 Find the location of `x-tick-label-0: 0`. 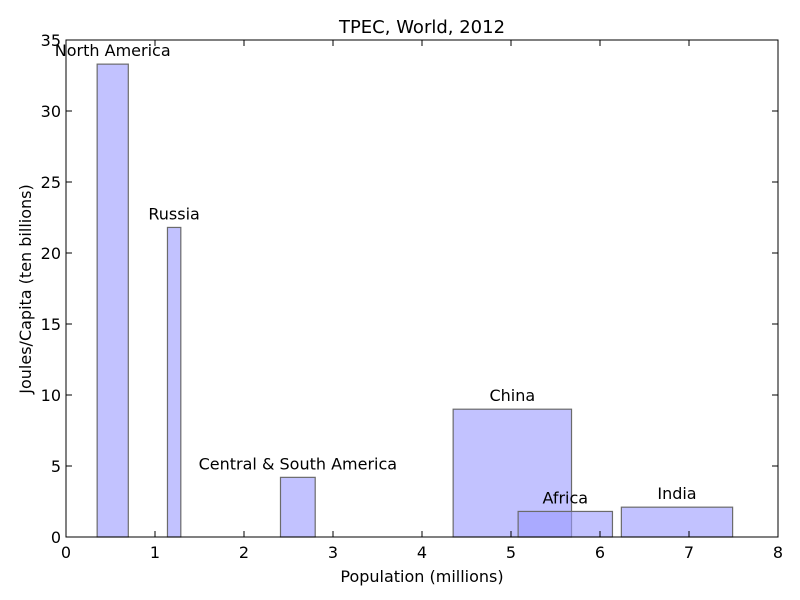

x-tick-label-0: 0 is located at coordinates (66, 552).